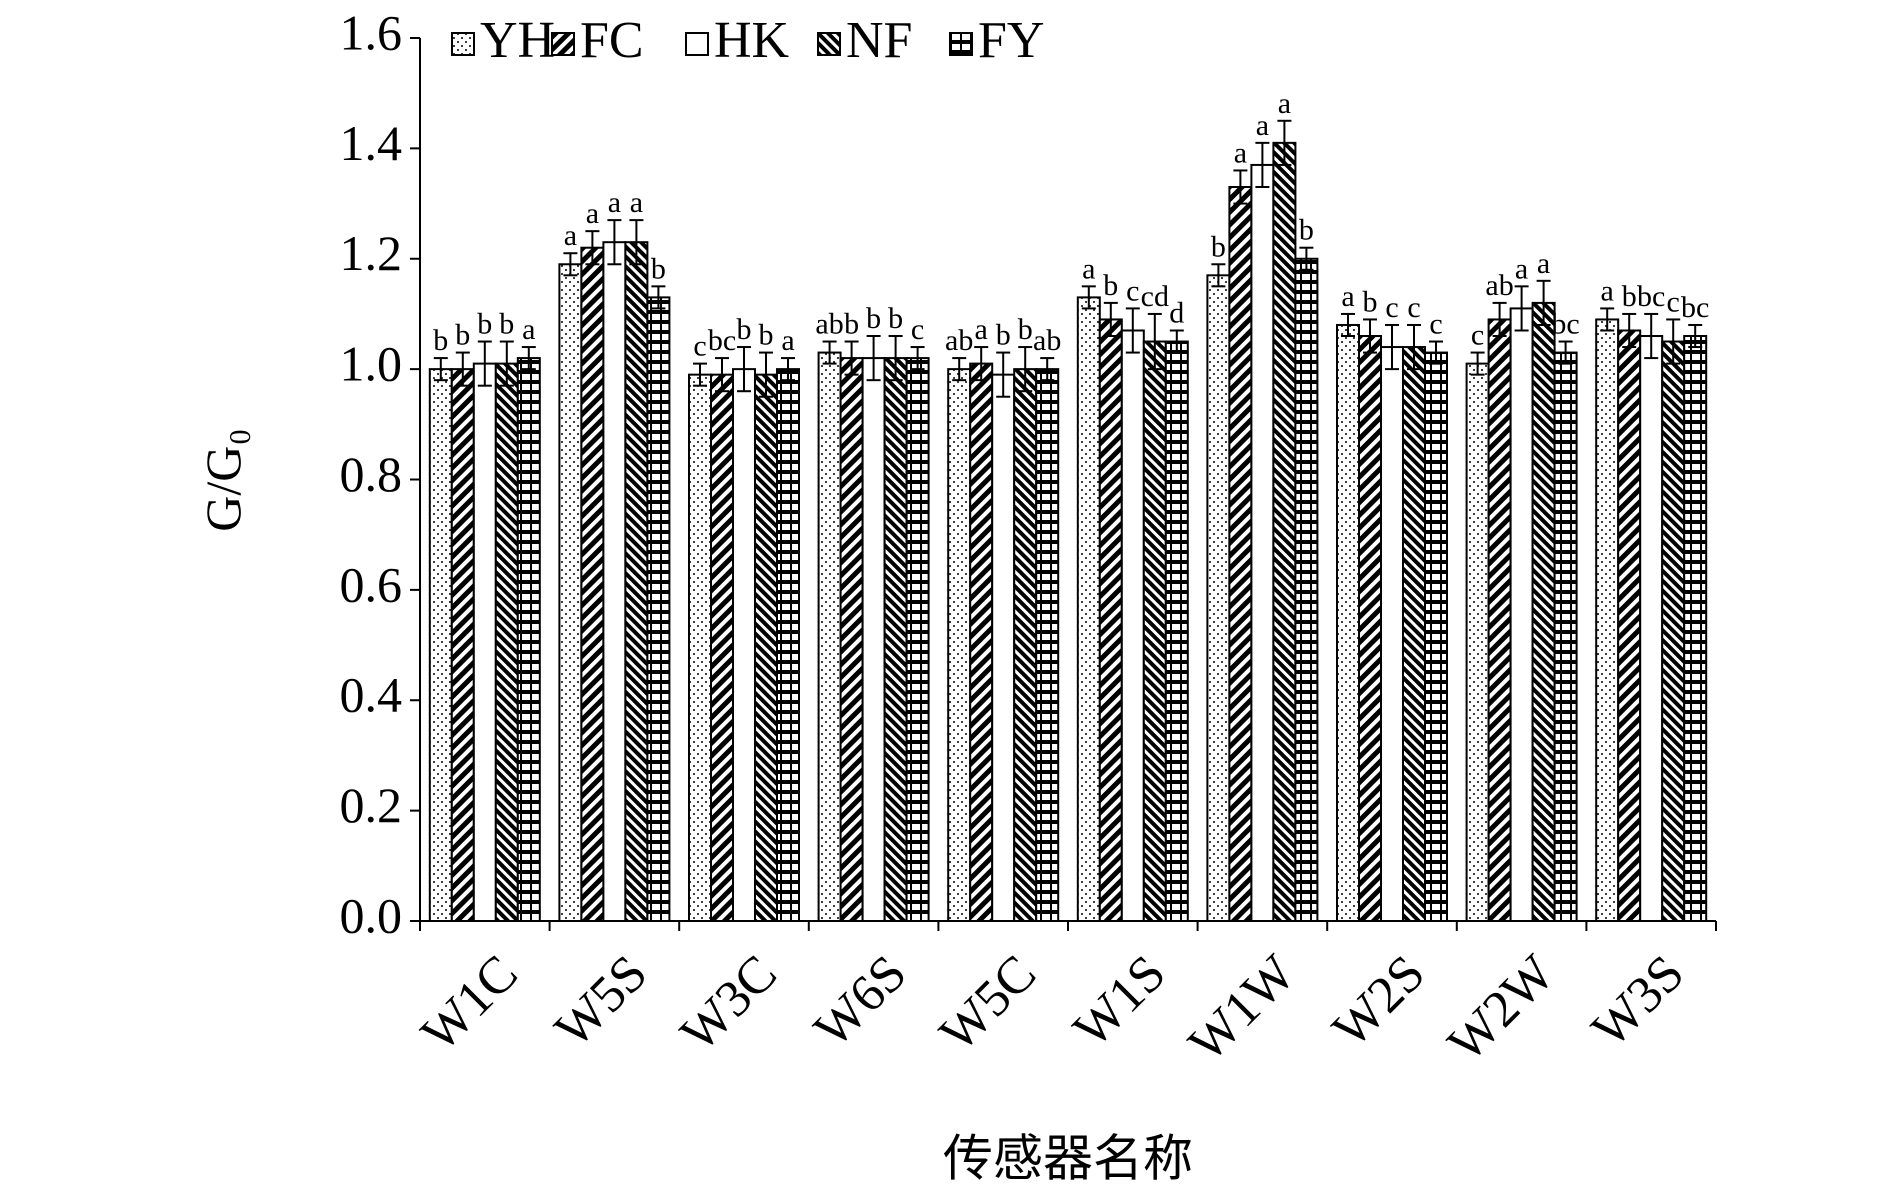 Image resolution: width=1890 pixels, height=1193 pixels. Describe the element at coordinates (1068, 1159) in the screenshot. I see `x-axis-title: 传感器名称` at that location.